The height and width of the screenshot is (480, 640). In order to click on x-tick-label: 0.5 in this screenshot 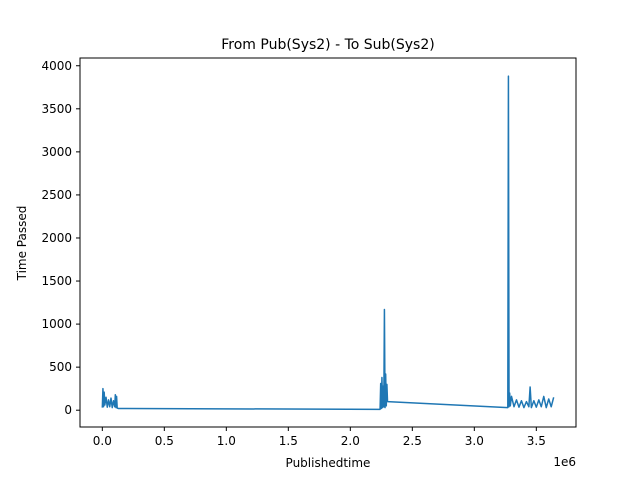, I will do `click(164, 441)`.